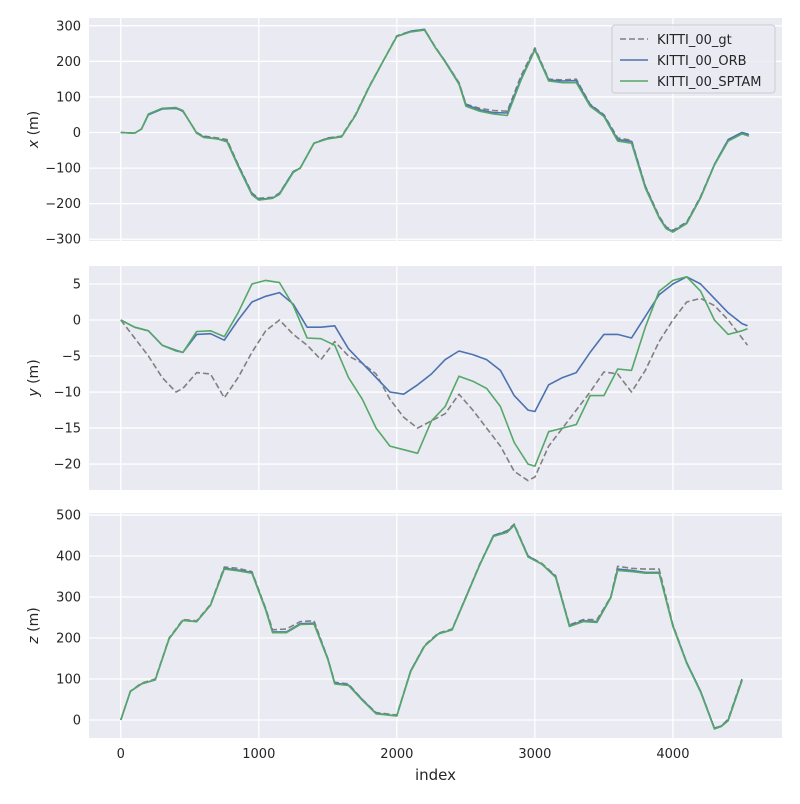  I want to click on x-tick-label: 1000, so click(258, 754).